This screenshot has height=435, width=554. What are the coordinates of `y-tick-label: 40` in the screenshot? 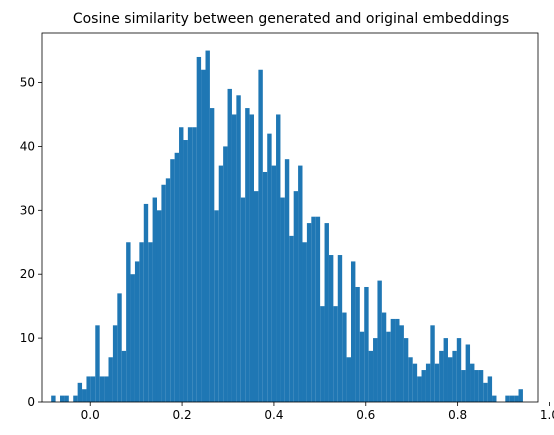 It's located at (27, 146).